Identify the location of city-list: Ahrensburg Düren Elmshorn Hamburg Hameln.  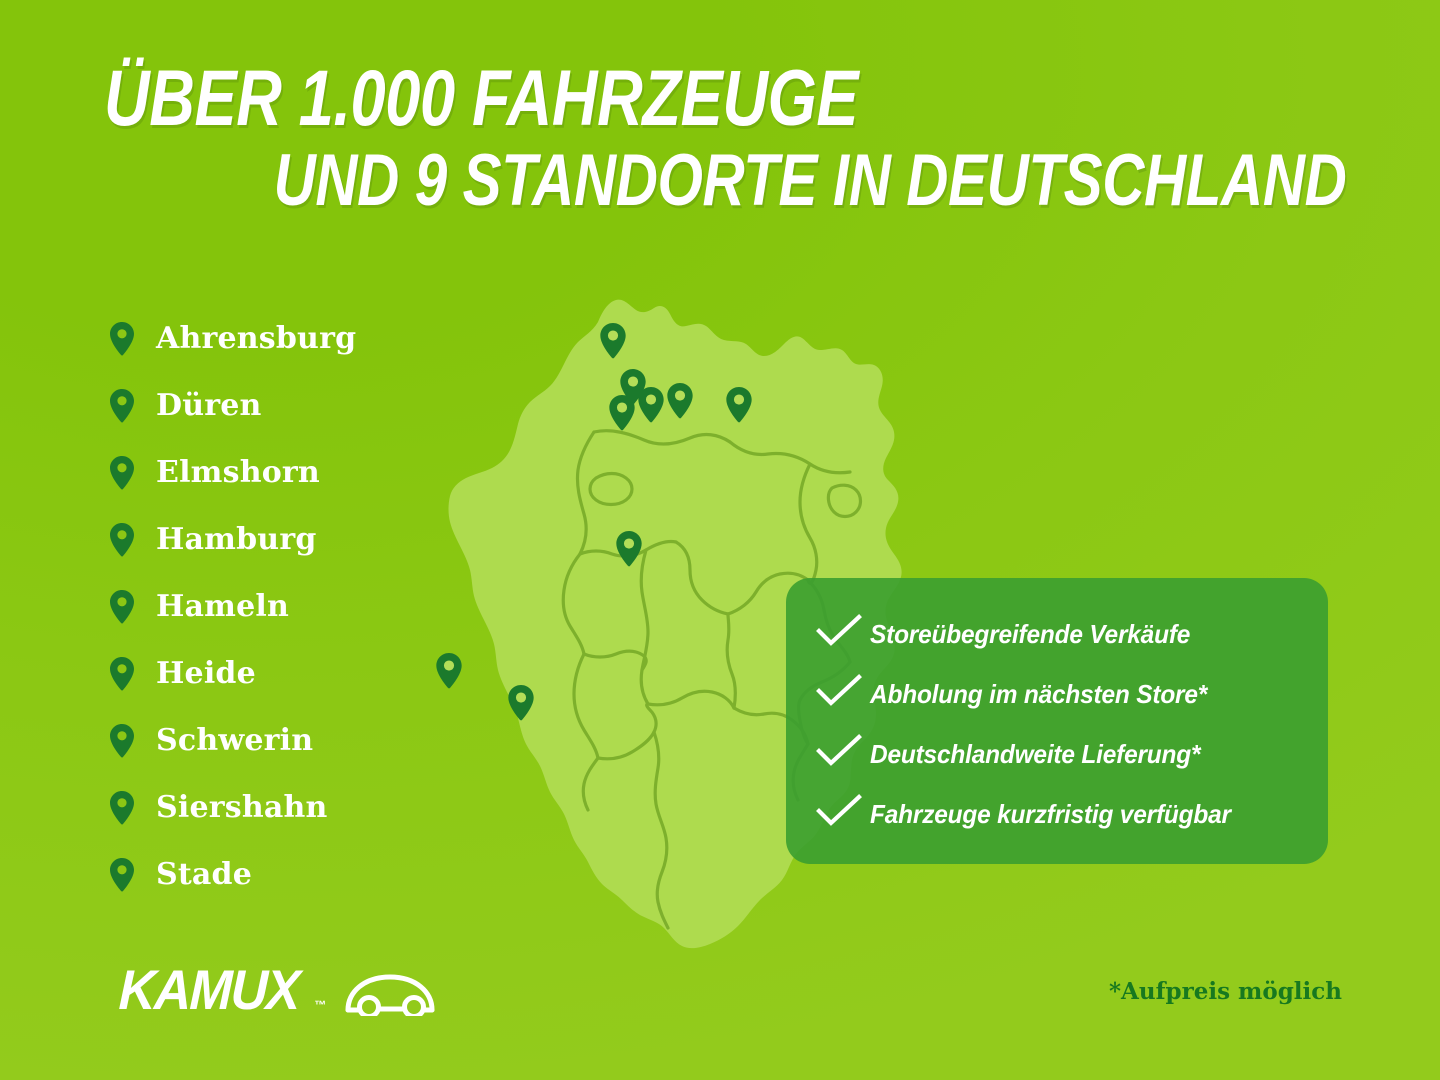
(273, 606).